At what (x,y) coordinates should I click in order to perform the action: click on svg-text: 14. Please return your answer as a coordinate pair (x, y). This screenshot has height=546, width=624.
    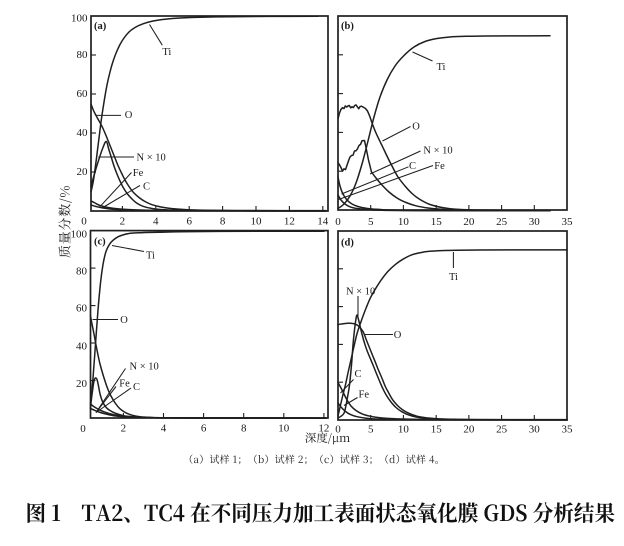
    Looking at the image, I should click on (323, 221).